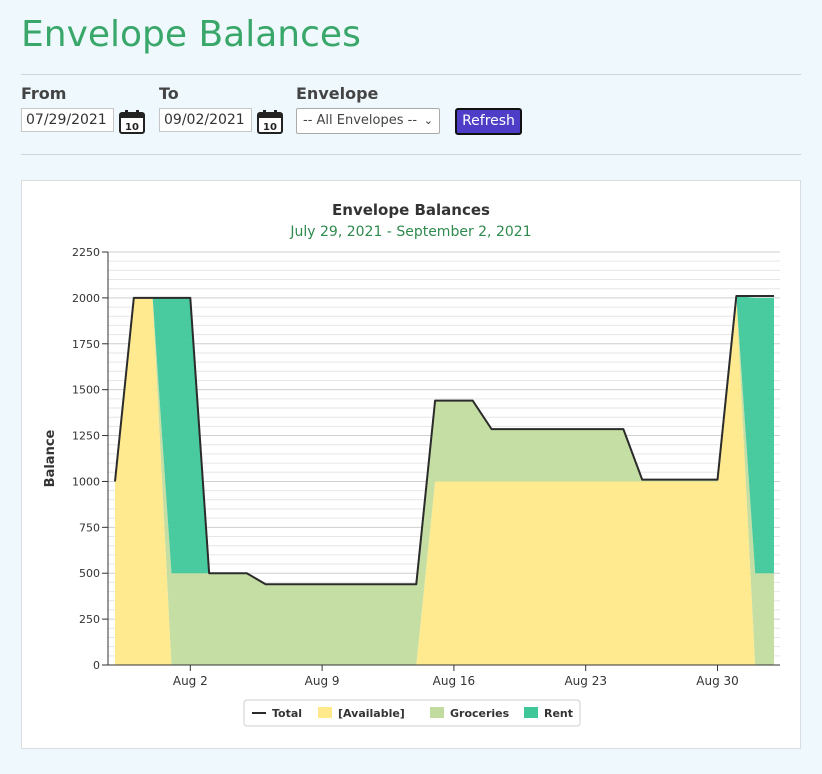  Describe the element at coordinates (86, 252) in the screenshot. I see `y-tick-label: 2250` at that location.